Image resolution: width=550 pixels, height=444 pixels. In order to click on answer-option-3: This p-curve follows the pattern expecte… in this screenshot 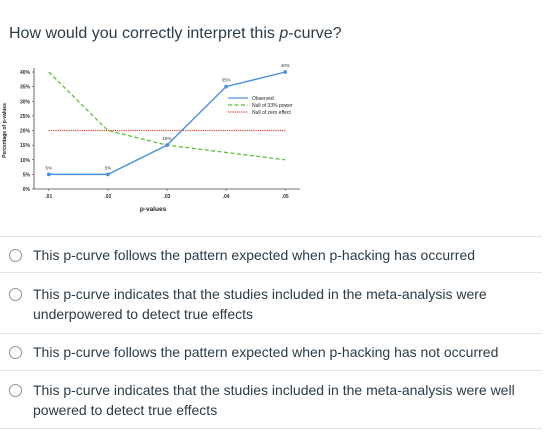, I will do `click(271, 351)`.